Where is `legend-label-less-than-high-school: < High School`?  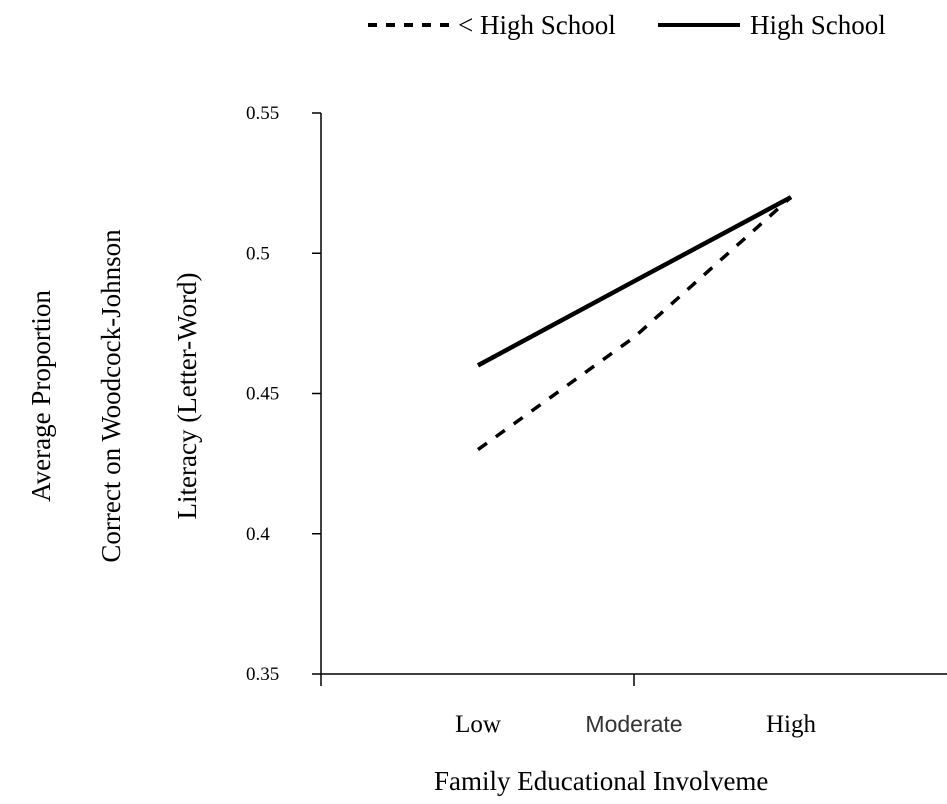
legend-label-less-than-high-school: < High School is located at coordinates (537, 25).